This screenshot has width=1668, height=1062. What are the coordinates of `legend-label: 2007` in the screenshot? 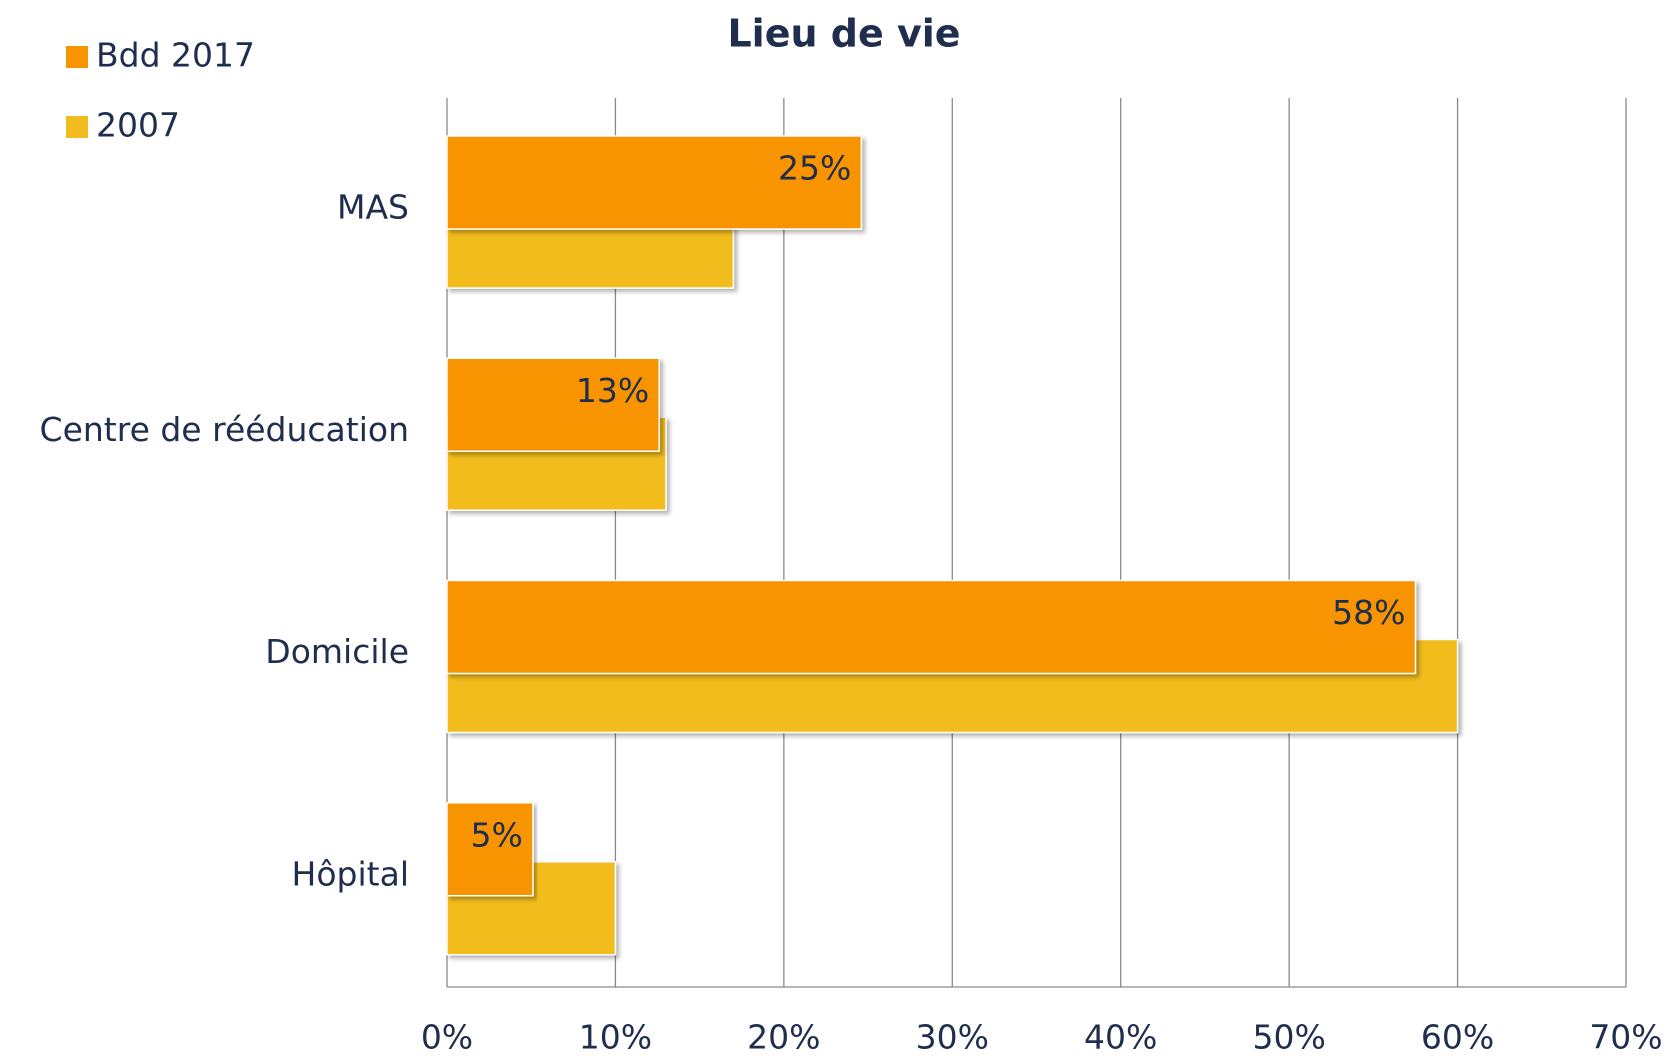 It's located at (138, 125).